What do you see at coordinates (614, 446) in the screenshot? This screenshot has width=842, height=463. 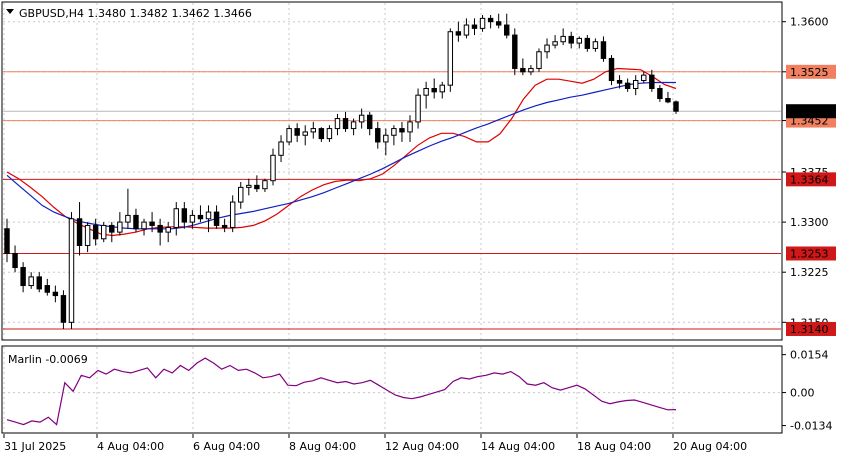 I see `x-tick-label: 18 Aug 04:00` at bounding box center [614, 446].